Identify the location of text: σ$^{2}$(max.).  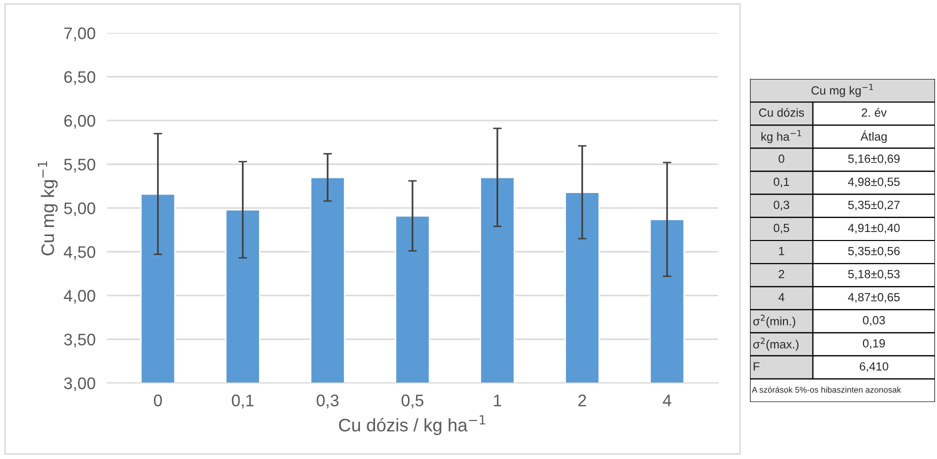
(775, 344).